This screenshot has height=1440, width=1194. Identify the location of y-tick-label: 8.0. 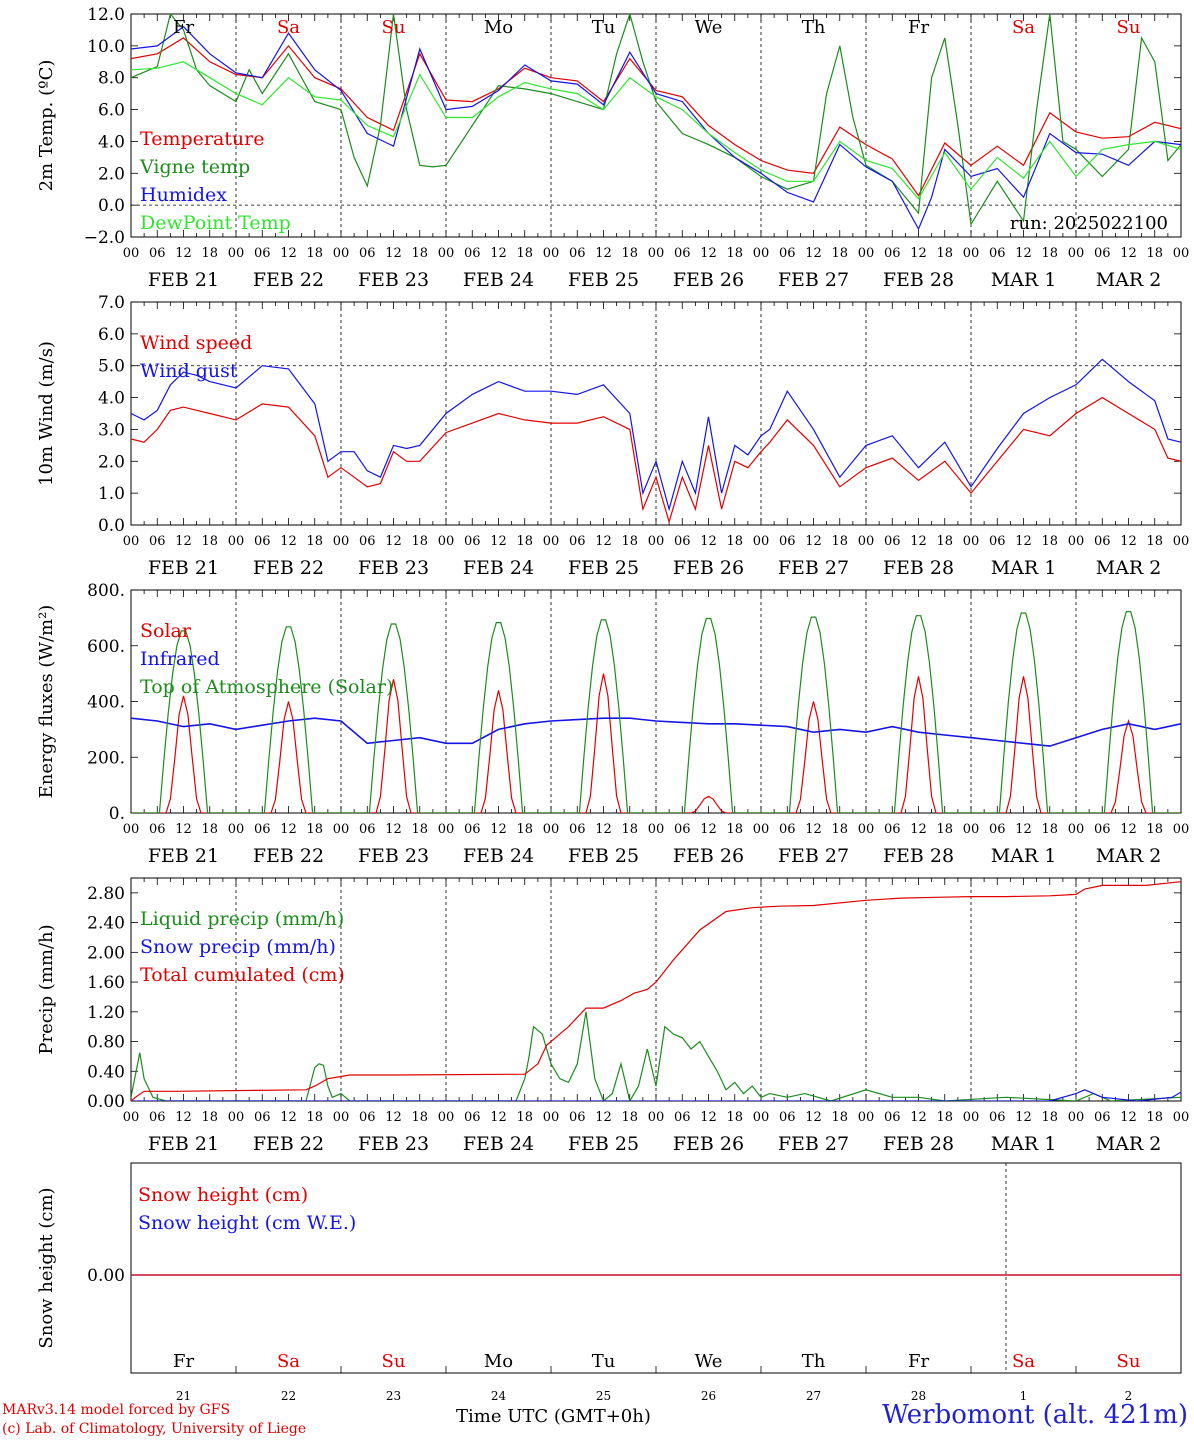
(111, 79).